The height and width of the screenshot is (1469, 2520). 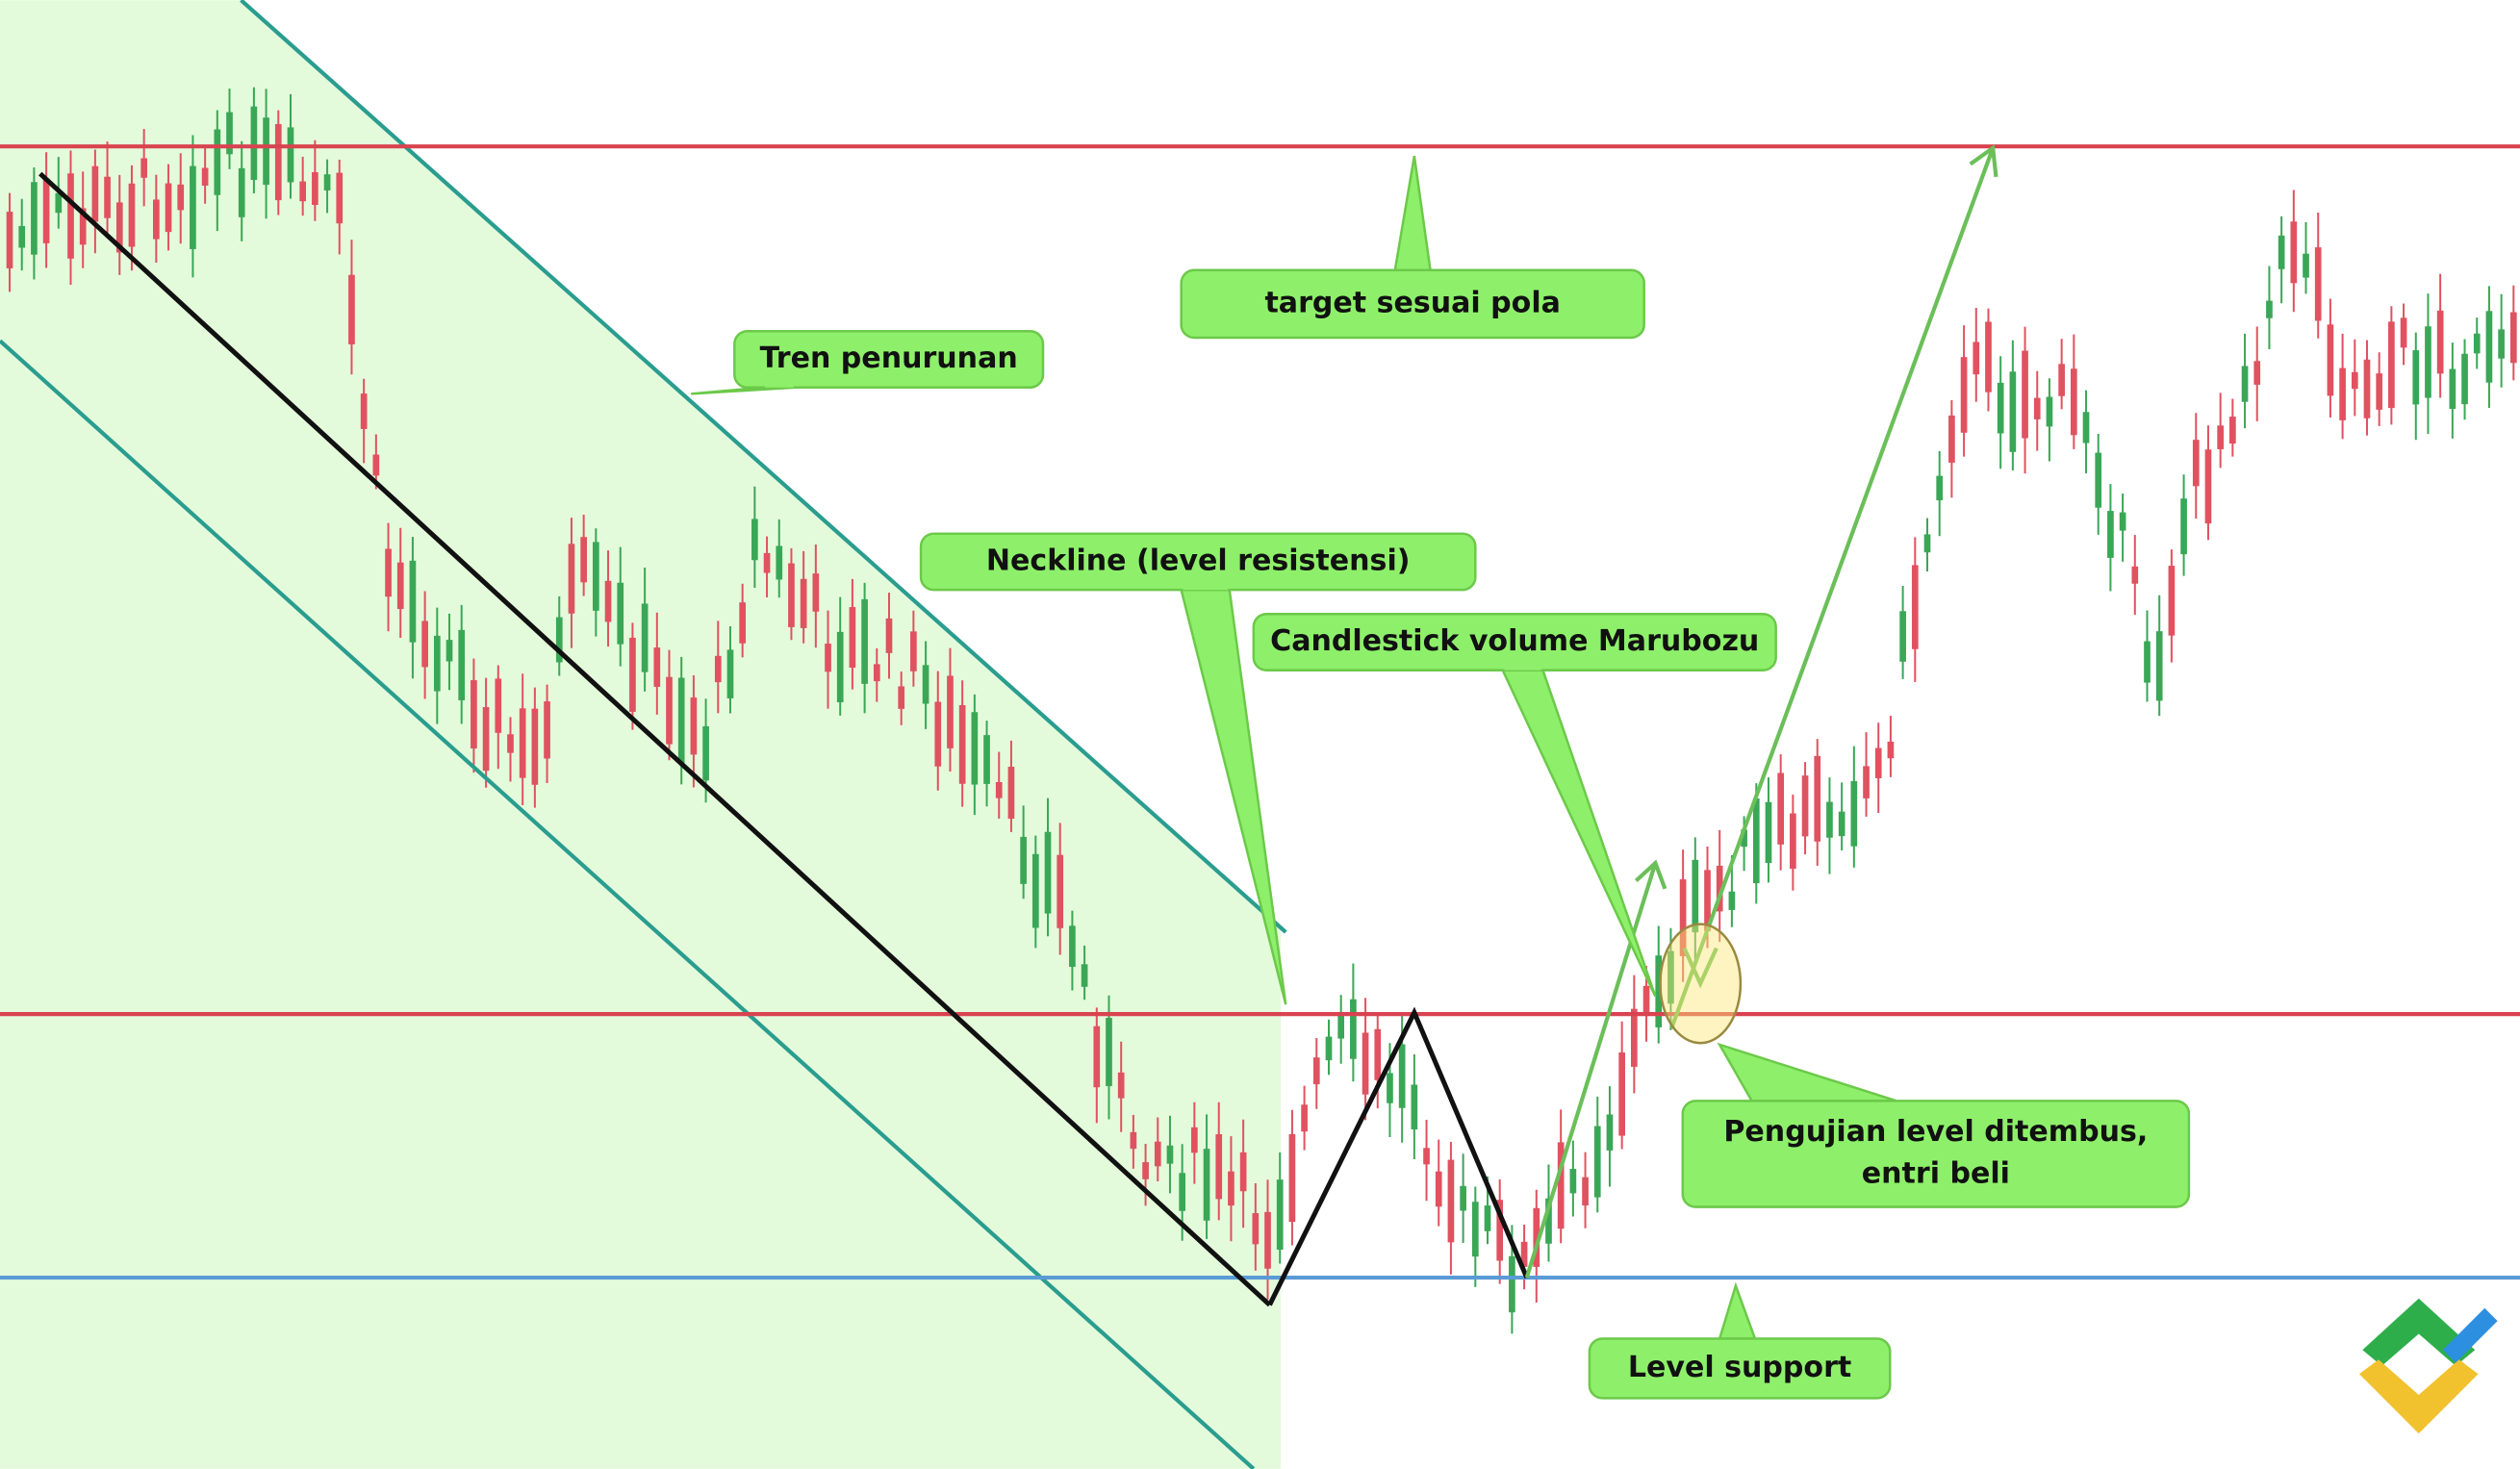 What do you see at coordinates (1514, 641) in the screenshot?
I see `callout-text: Candlestick volume Marubozu` at bounding box center [1514, 641].